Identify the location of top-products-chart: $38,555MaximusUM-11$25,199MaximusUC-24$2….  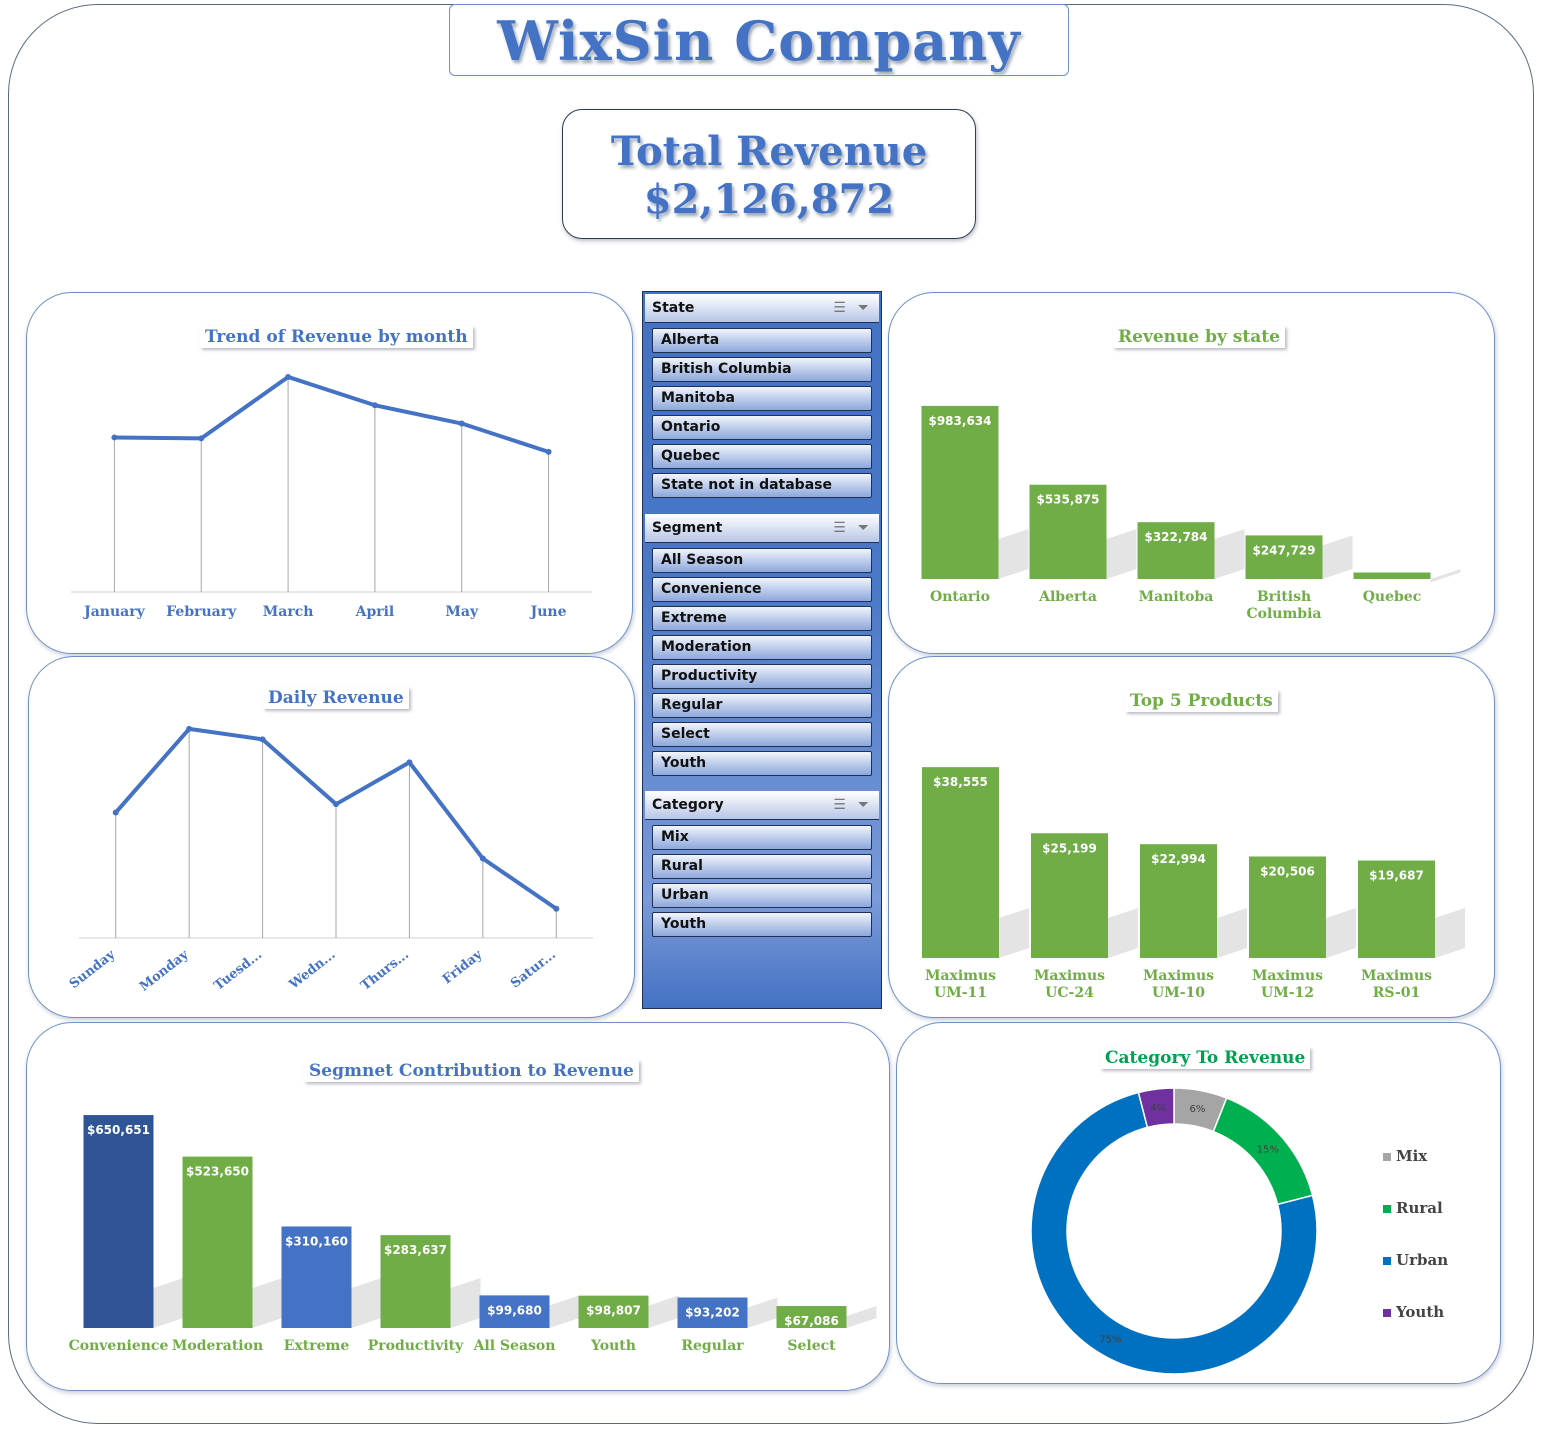
(1193, 884).